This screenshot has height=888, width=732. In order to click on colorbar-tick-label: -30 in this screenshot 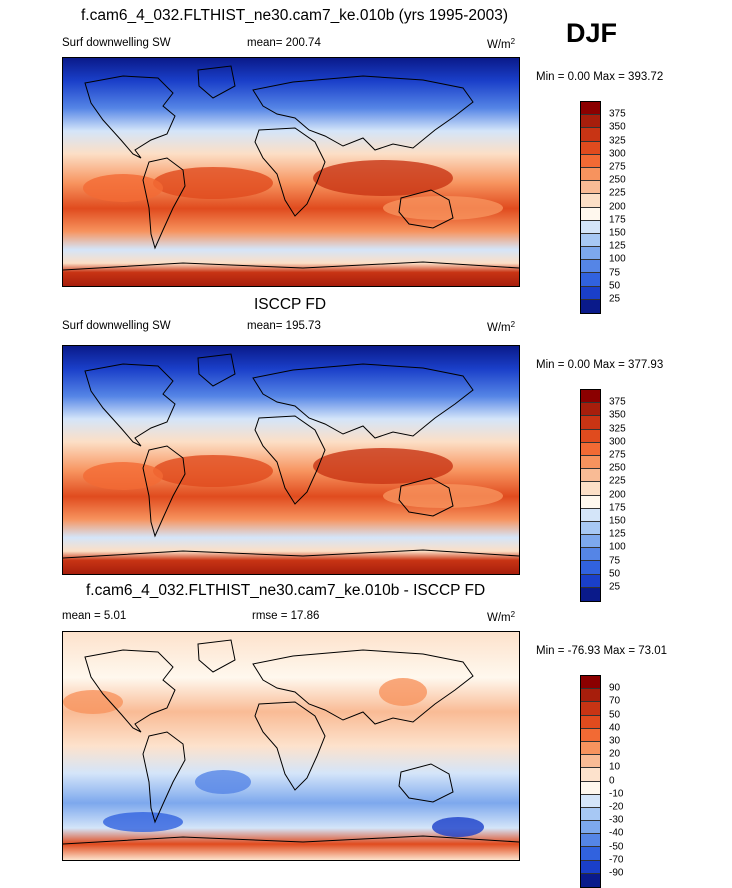, I will do `click(616, 820)`.